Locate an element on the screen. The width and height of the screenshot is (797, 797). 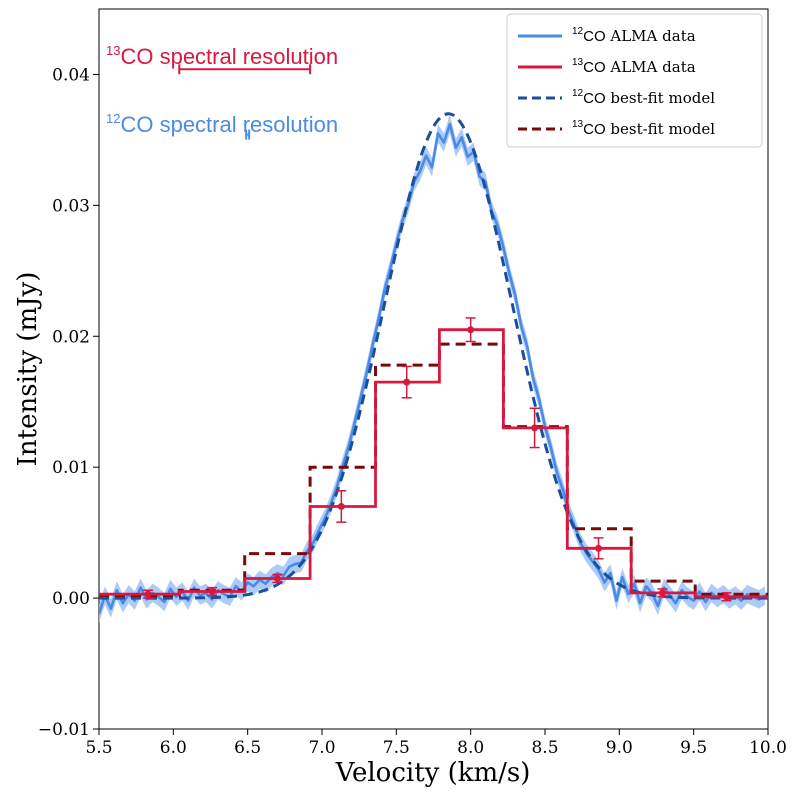
legend-label-co12_data: 12CO ALMA data is located at coordinates (634, 35).